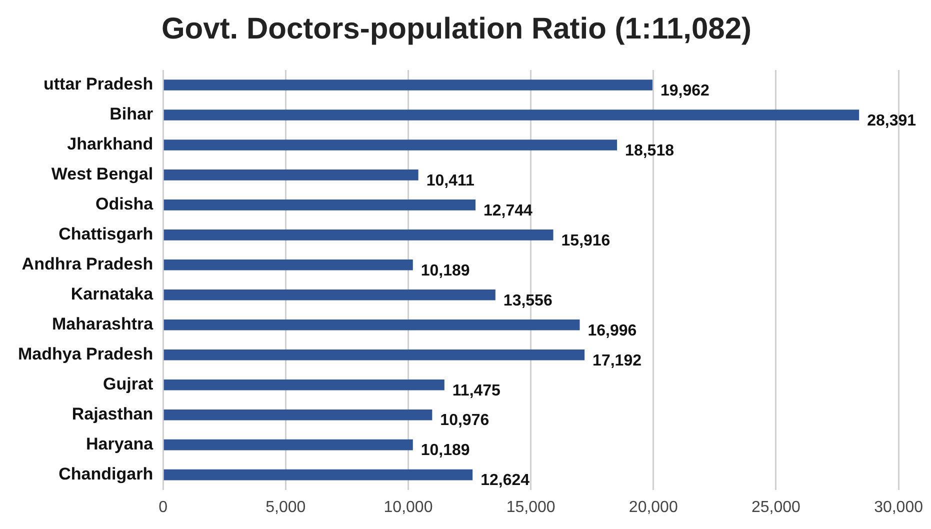  What do you see at coordinates (102, 174) in the screenshot?
I see `y-tick-label: West Bengal` at bounding box center [102, 174].